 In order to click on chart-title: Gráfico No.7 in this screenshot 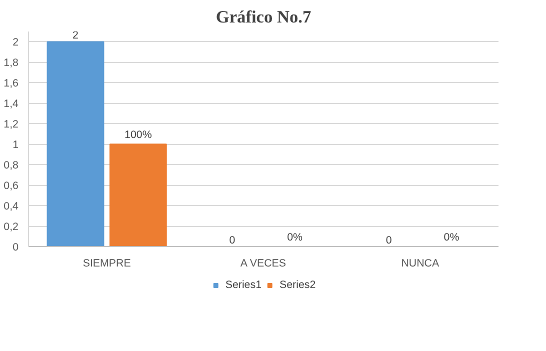, I will do `click(264, 17)`.